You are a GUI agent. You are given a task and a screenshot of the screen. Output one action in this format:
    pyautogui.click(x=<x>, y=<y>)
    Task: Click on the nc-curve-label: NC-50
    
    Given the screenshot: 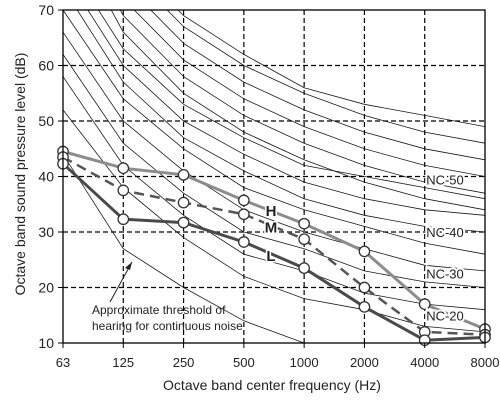 What is the action you would take?
    pyautogui.click(x=445, y=179)
    